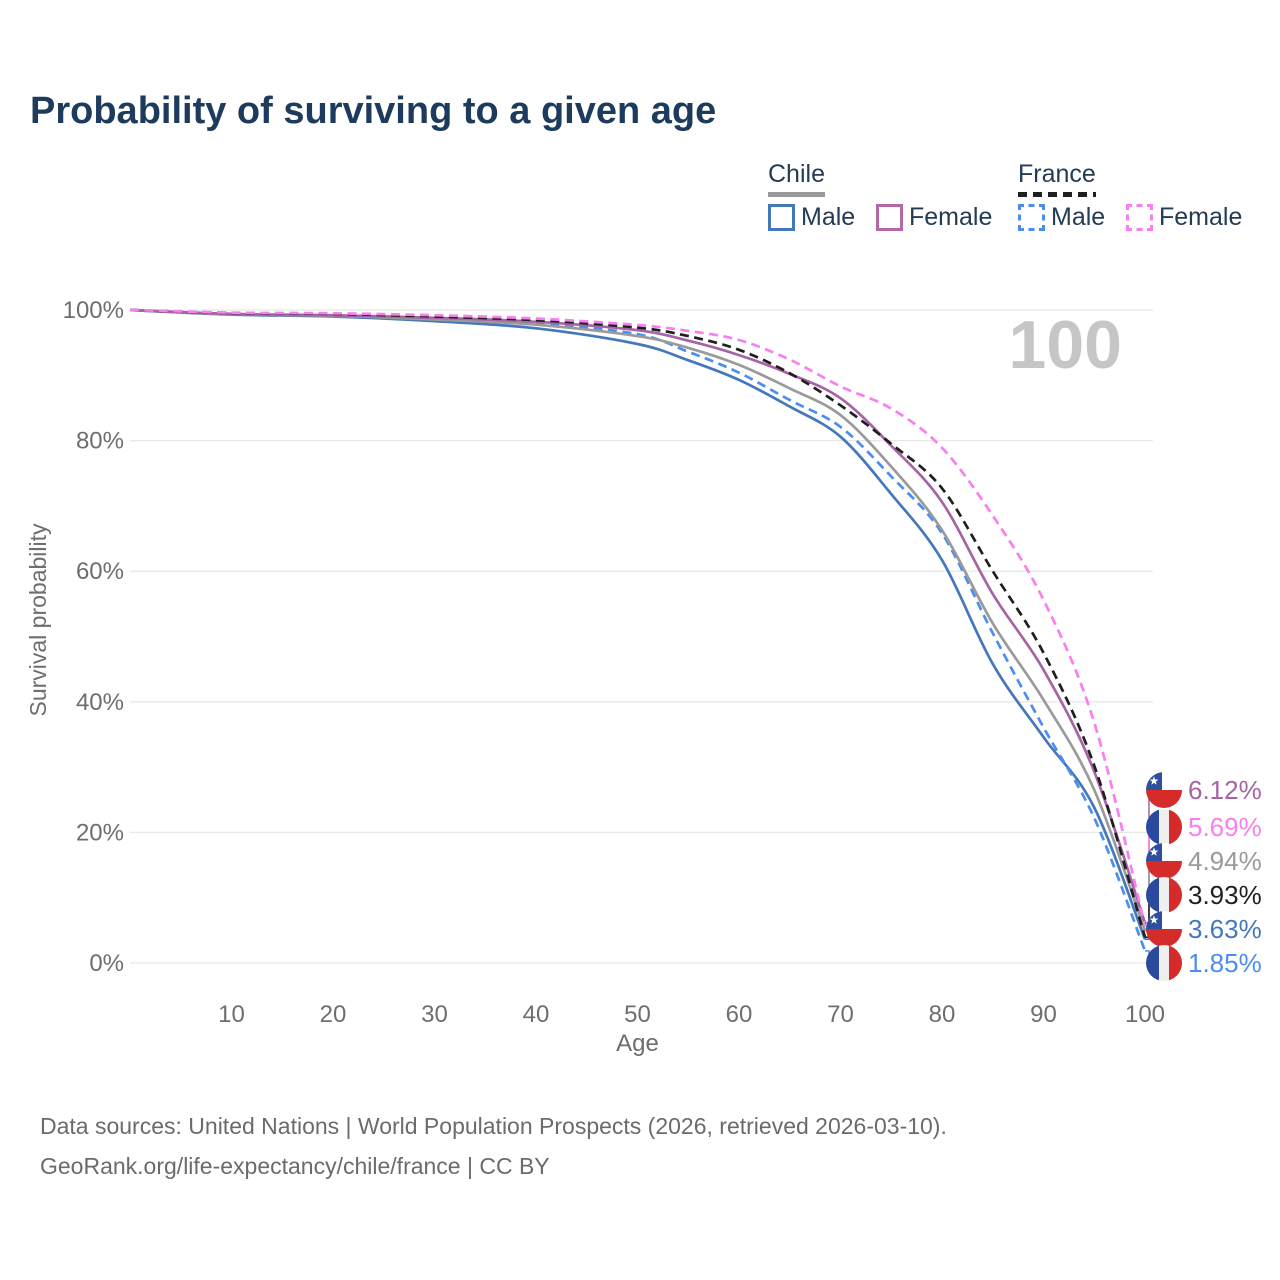 Image resolution: width=1280 pixels, height=1280 pixels. What do you see at coordinates (100, 441) in the screenshot?
I see `y-tick-label: 80%` at bounding box center [100, 441].